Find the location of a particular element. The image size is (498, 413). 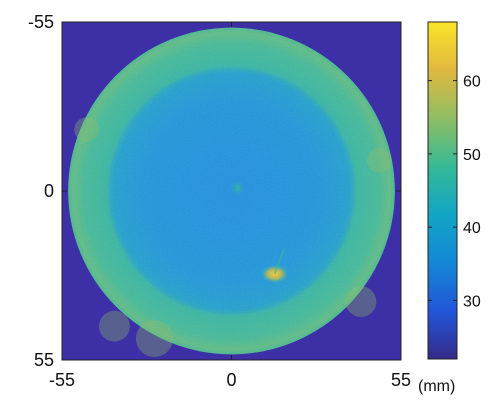

colorbar-unit-label: (mm) is located at coordinates (436, 386).